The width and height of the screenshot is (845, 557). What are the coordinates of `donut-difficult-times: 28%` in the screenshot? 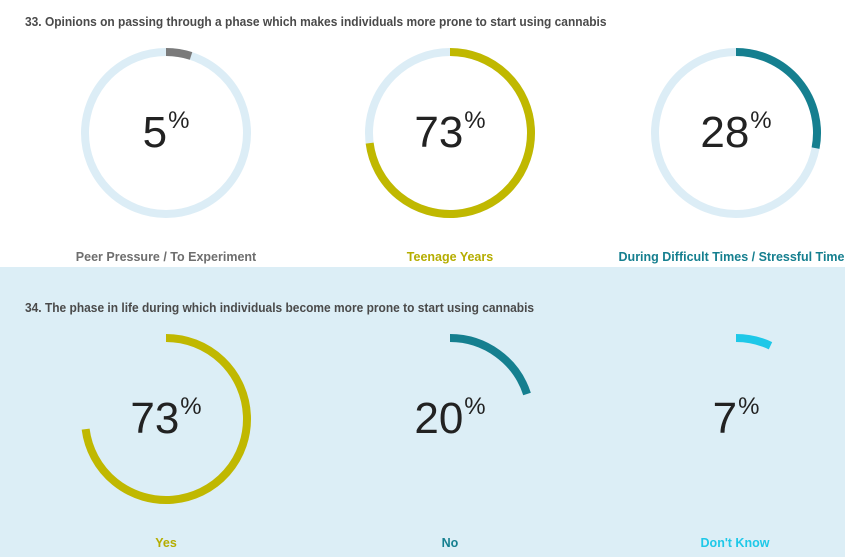 It's located at (736, 133).